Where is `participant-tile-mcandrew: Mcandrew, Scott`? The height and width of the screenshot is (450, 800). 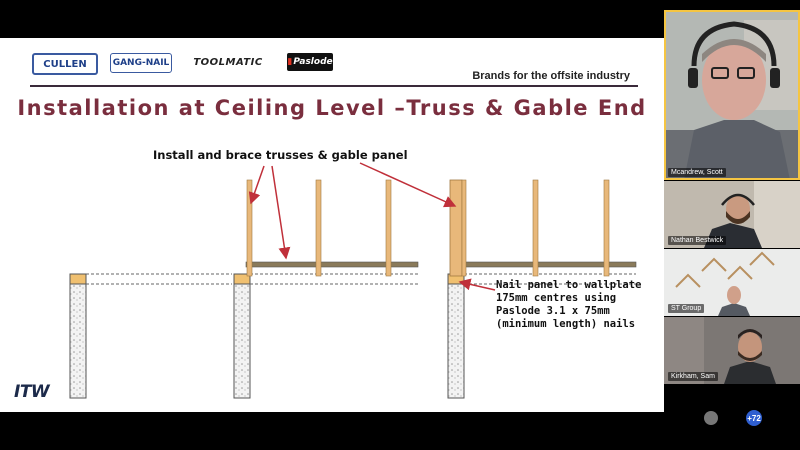 participant-tile-mcandrew: Mcandrew, Scott is located at coordinates (732, 95).